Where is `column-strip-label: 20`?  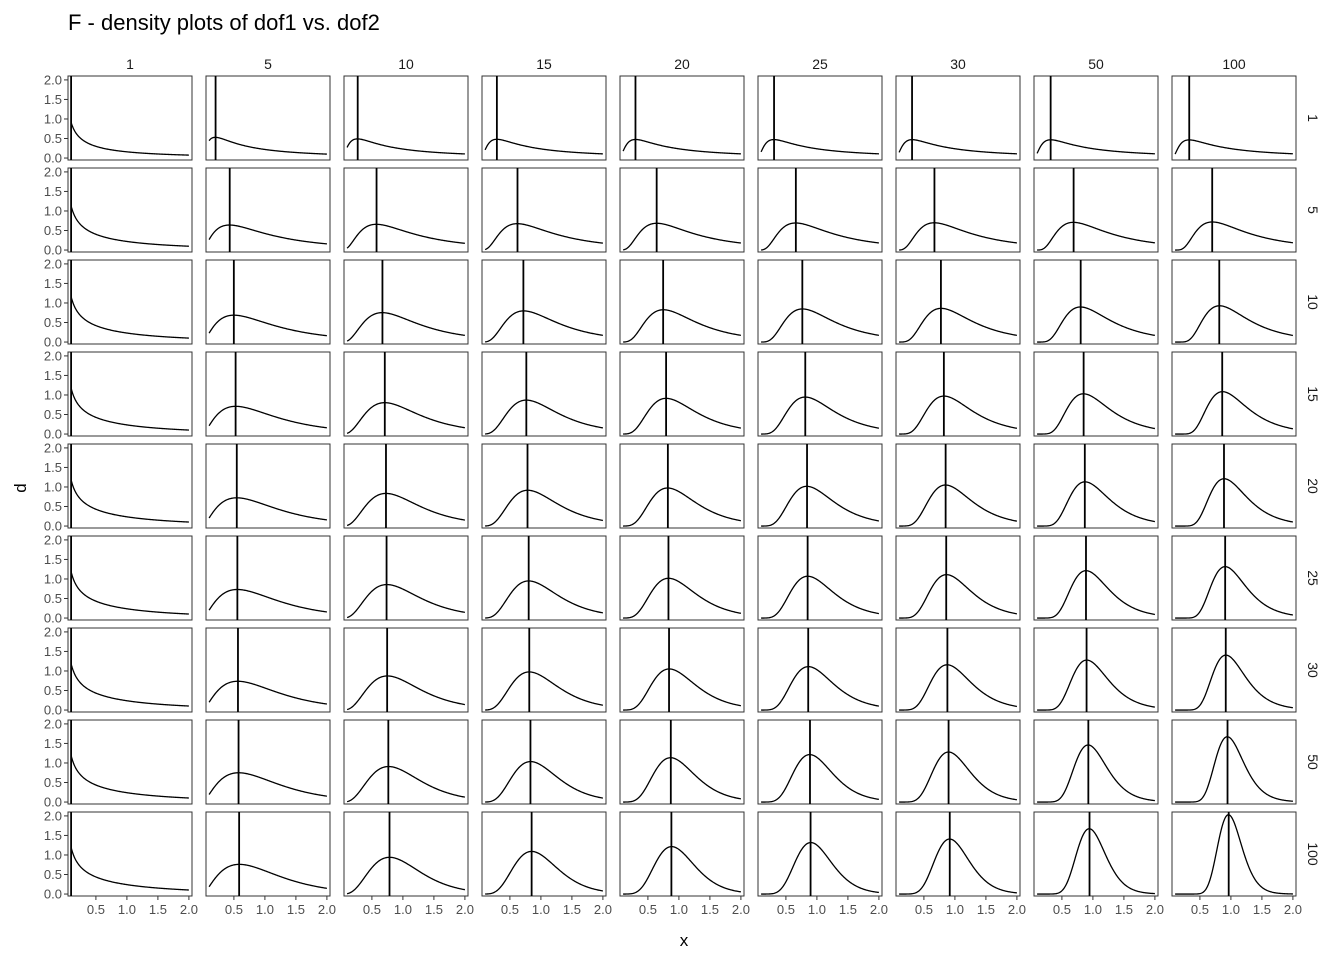 column-strip-label: 20 is located at coordinates (682, 64).